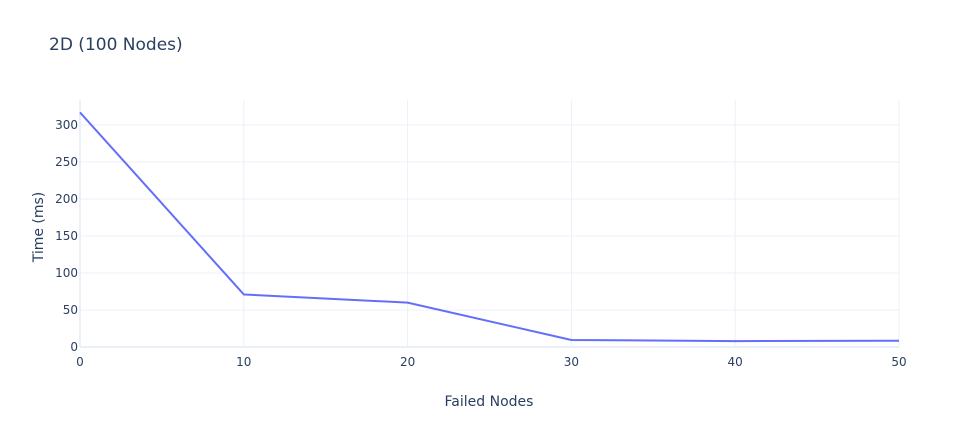  What do you see at coordinates (735, 362) in the screenshot?
I see `x-tick-label: 40` at bounding box center [735, 362].